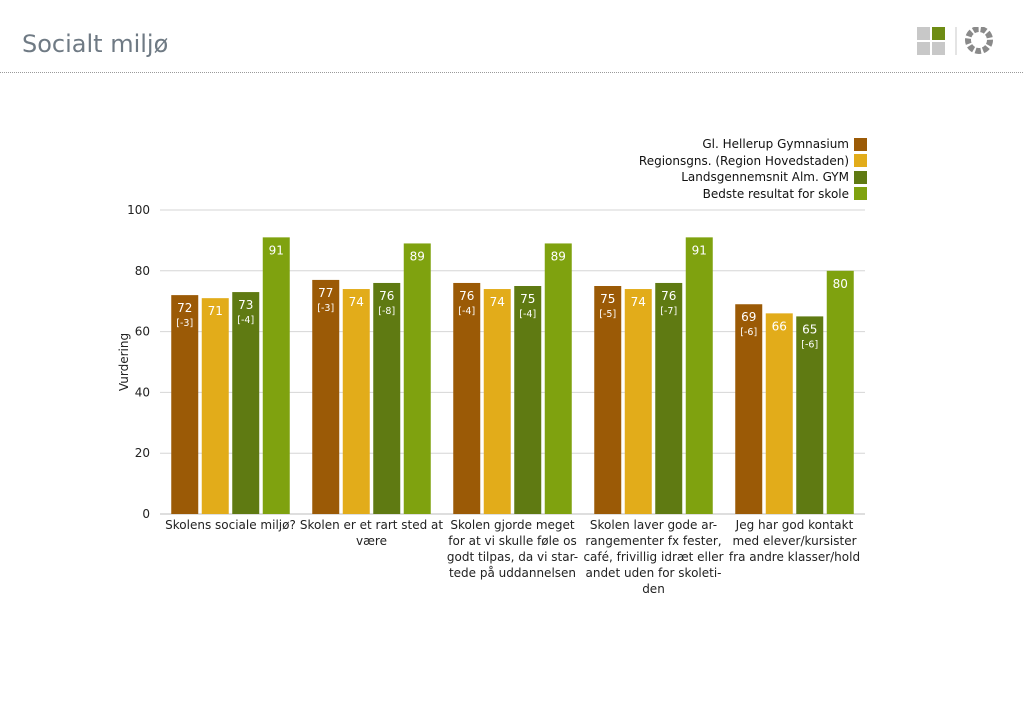 The image size is (1023, 723). Describe the element at coordinates (142, 271) in the screenshot. I see `y-tick-label: 80` at that location.